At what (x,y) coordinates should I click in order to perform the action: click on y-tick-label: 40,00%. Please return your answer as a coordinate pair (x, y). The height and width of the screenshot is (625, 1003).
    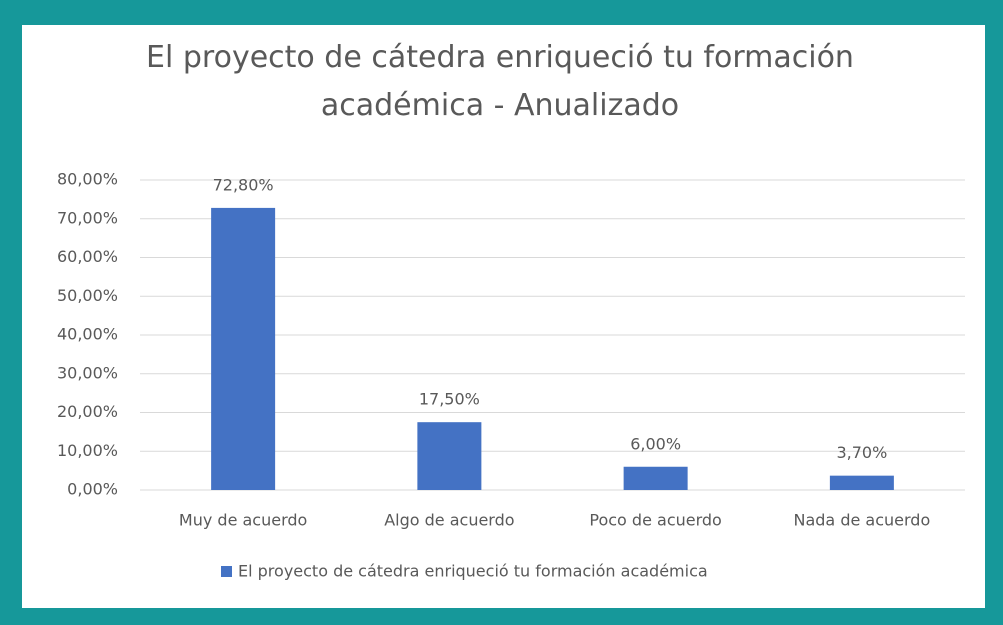
    Looking at the image, I should click on (87, 334).